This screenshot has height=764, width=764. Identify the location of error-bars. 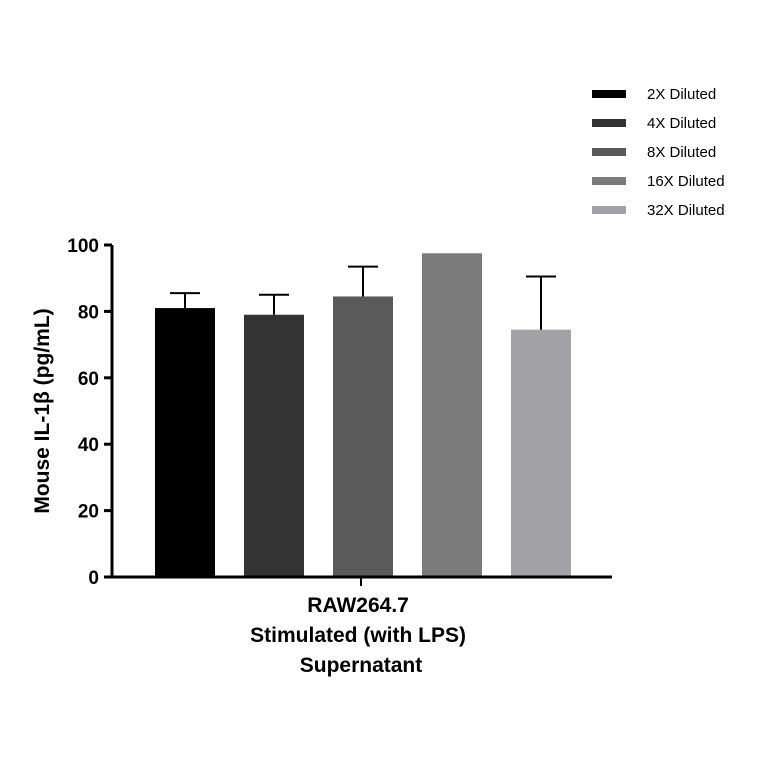
(363, 297).